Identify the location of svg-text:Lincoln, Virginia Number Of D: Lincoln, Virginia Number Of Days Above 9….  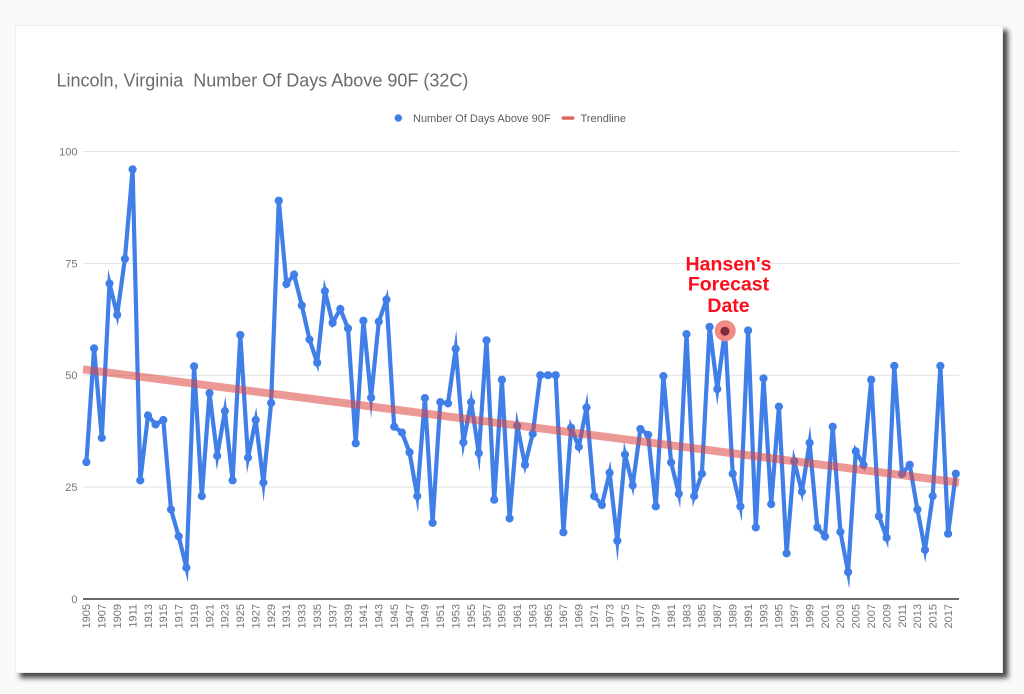
(263, 81).